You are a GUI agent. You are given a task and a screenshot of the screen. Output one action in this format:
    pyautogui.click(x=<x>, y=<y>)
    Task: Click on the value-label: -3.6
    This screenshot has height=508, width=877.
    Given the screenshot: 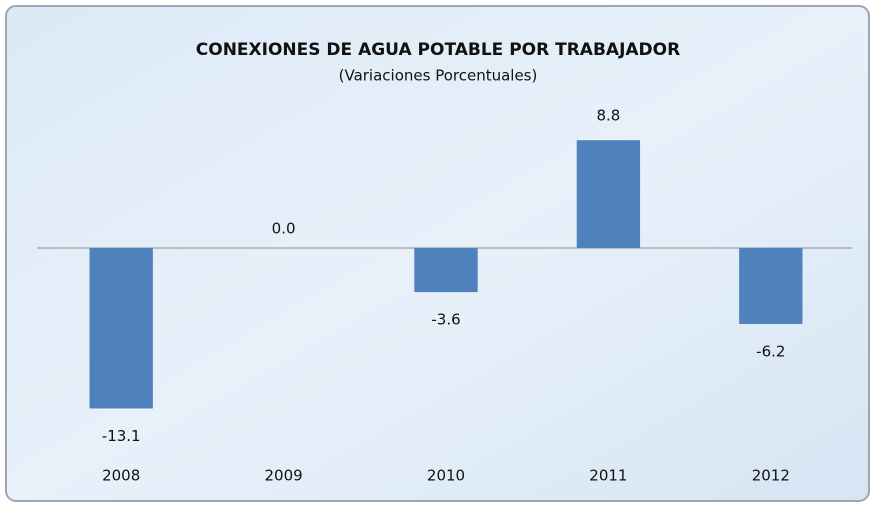 What is the action you would take?
    pyautogui.click(x=445, y=320)
    